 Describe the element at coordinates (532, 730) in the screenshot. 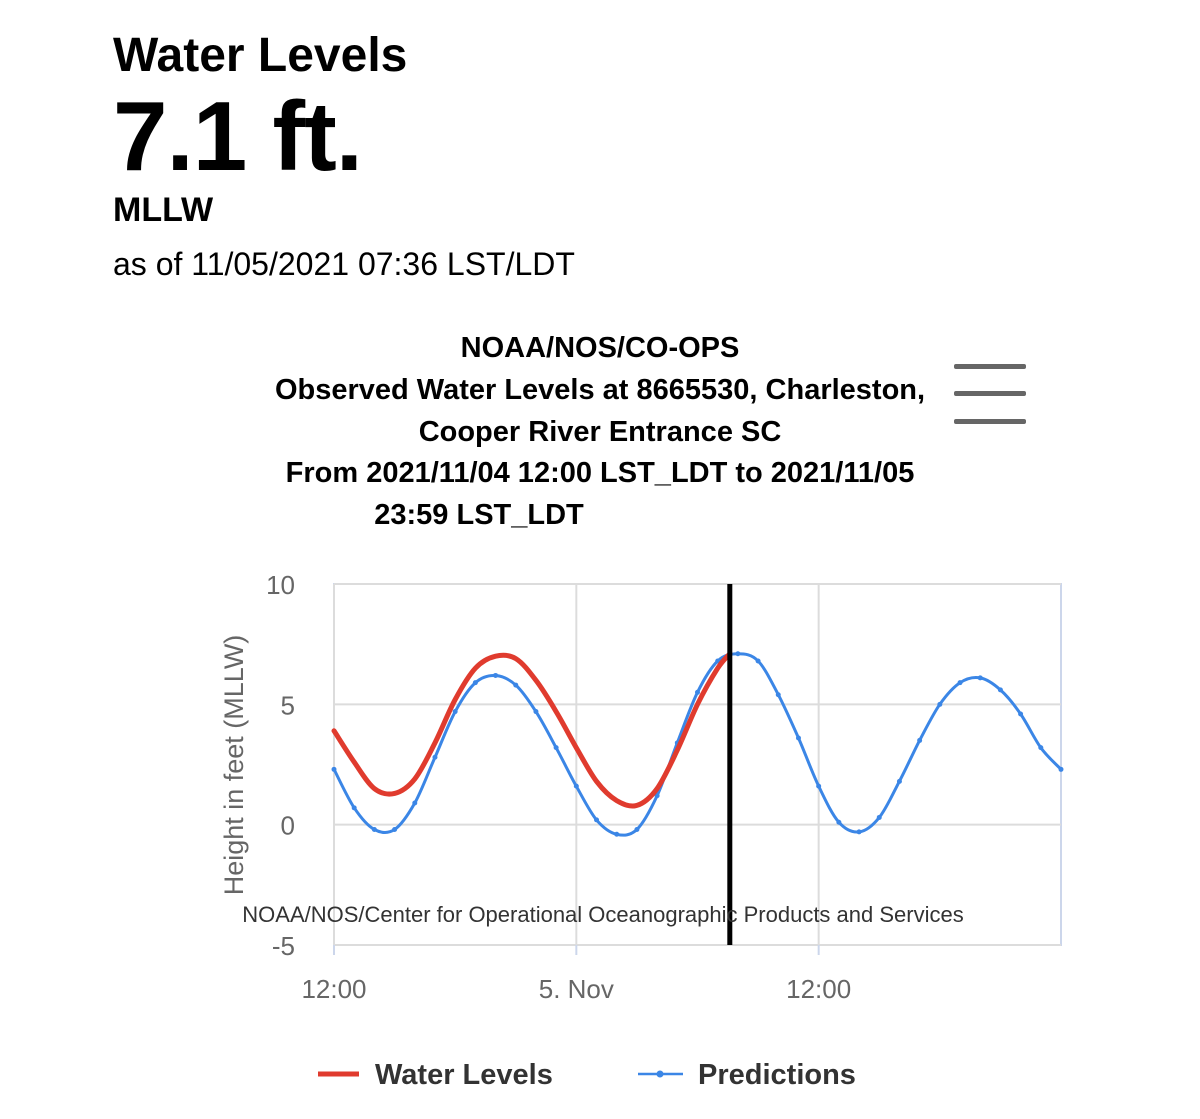

I see `water-levels-line` at that location.